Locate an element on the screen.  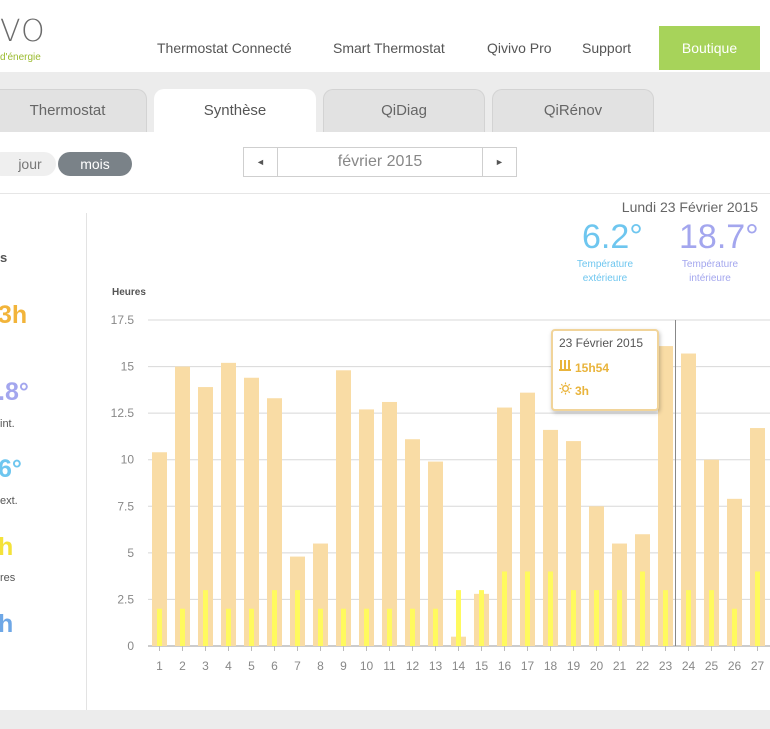
period-month-toggle: mois is located at coordinates (95, 164).